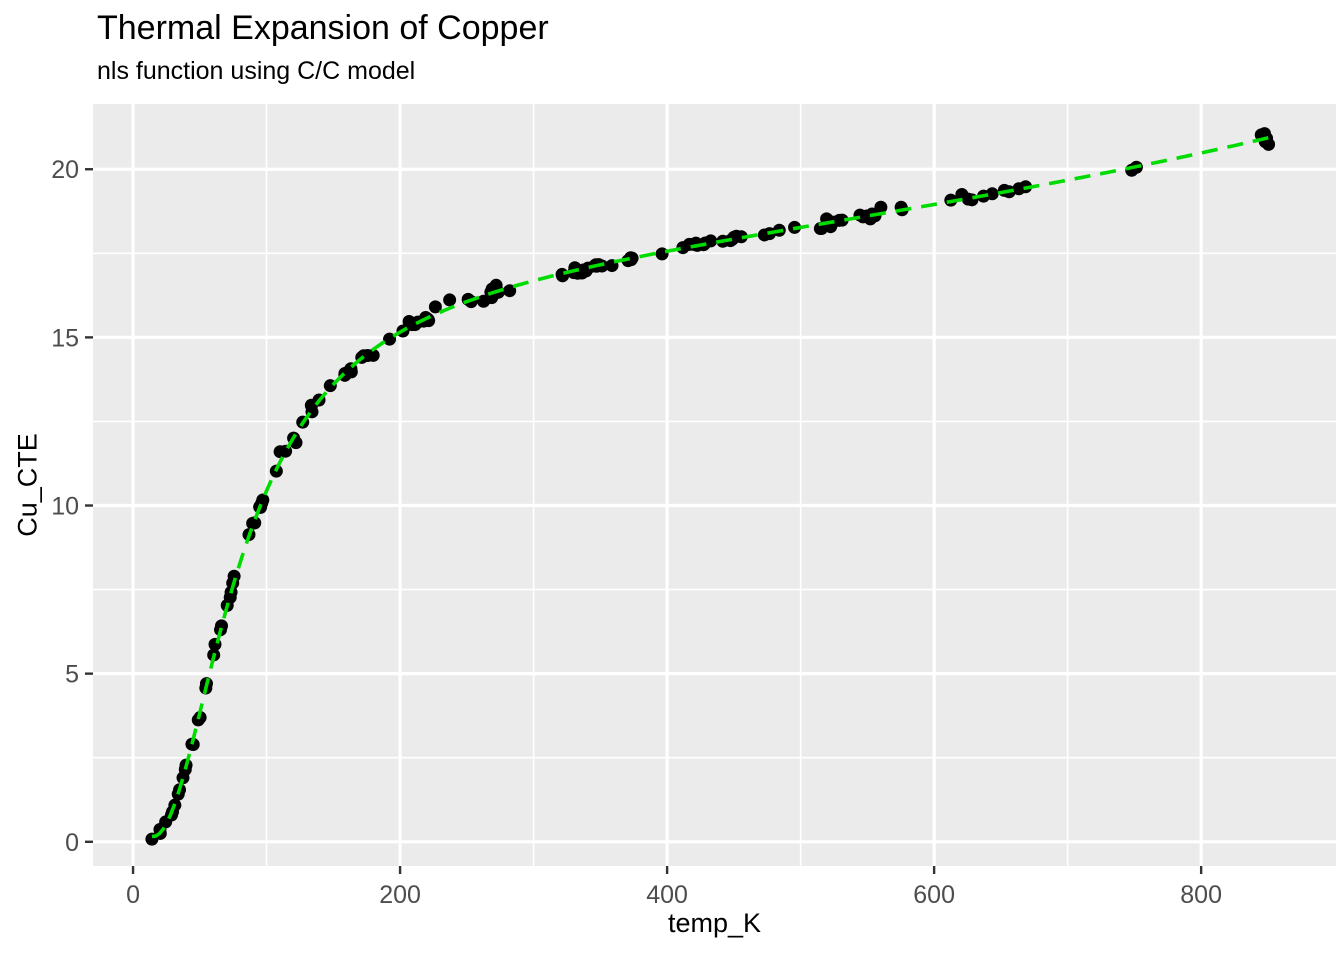  I want to click on chart-subtitle: nls function using C/C model, so click(256, 71).